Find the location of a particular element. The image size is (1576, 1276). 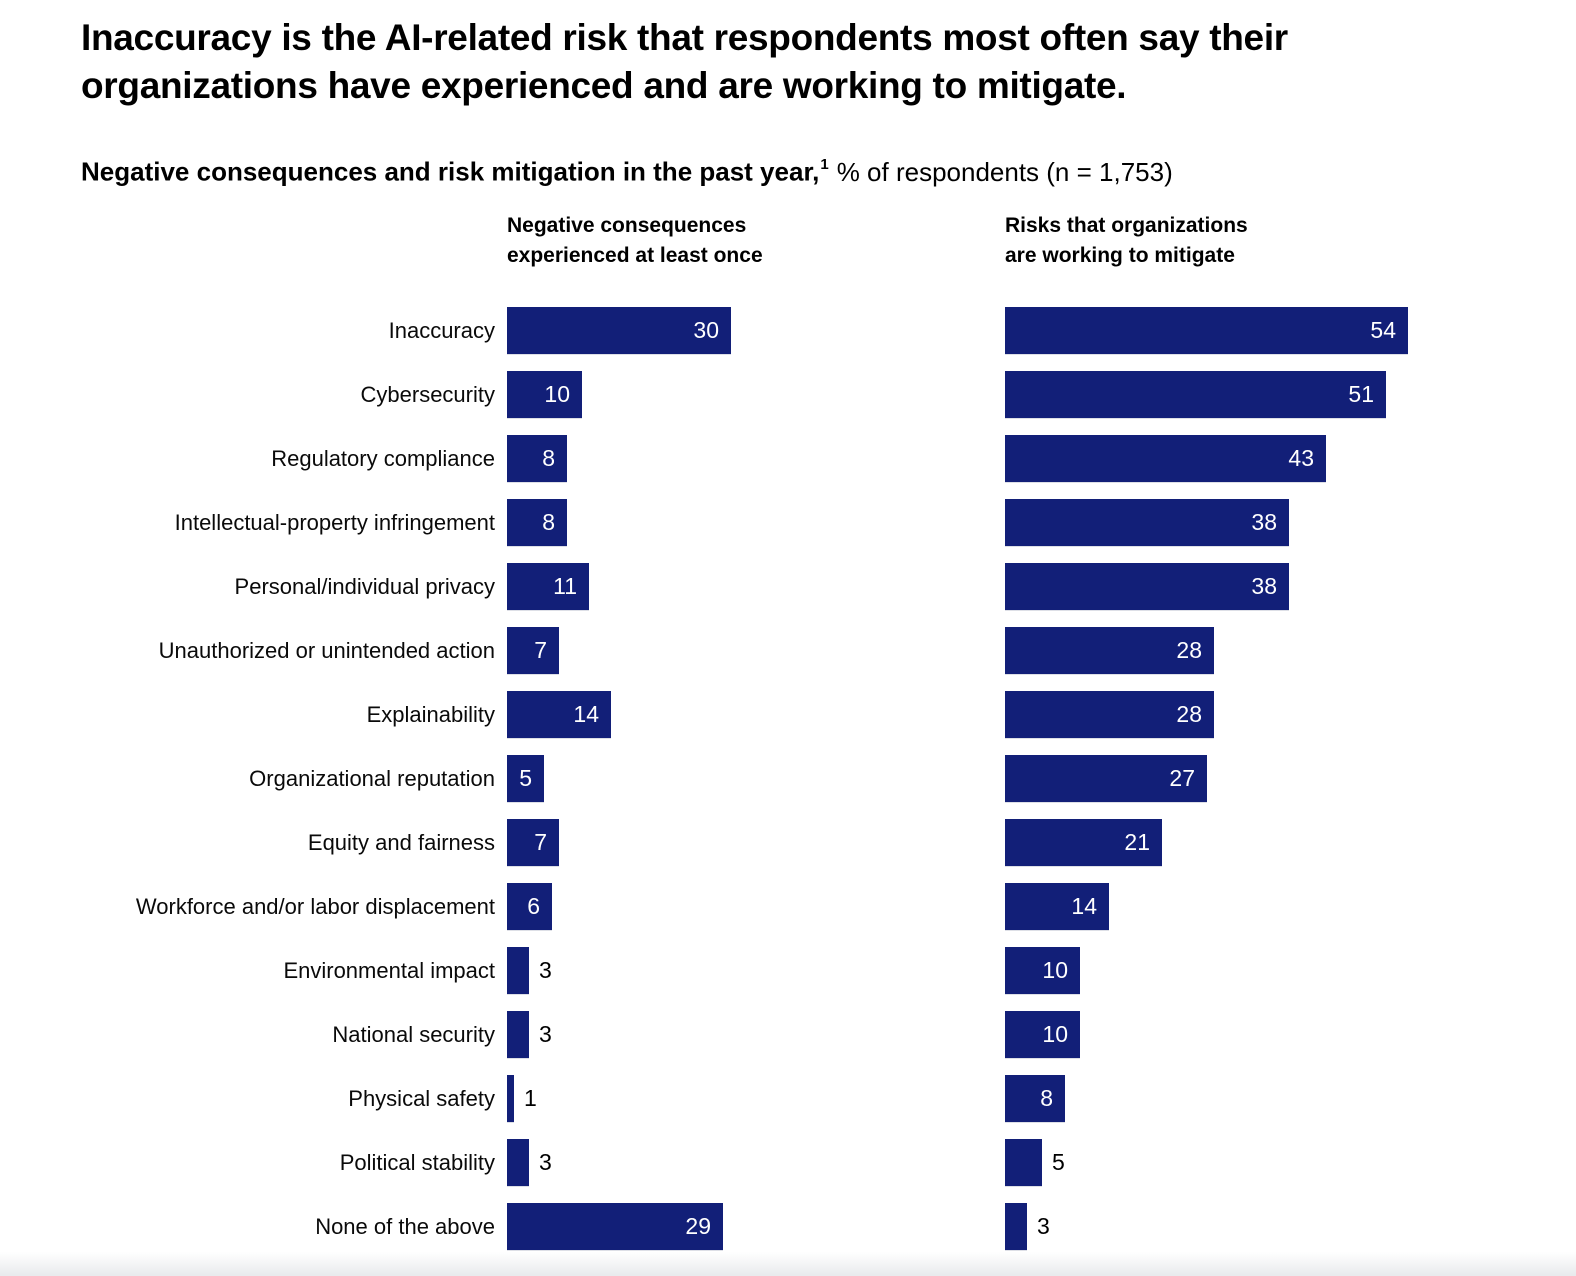

value-label: 5 is located at coordinates (1058, 1162).